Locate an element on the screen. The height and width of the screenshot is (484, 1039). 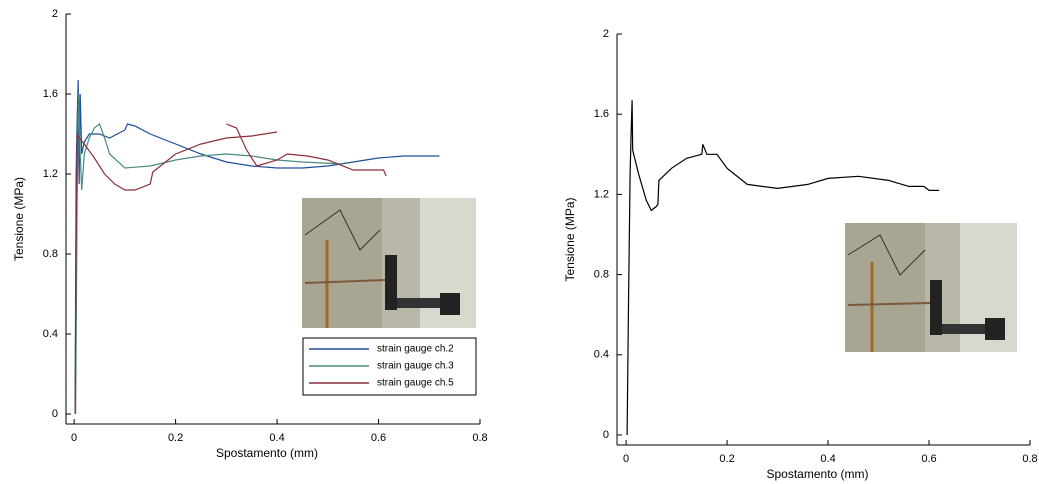
legend-label: strain gauge ch.2 is located at coordinates (415, 349).